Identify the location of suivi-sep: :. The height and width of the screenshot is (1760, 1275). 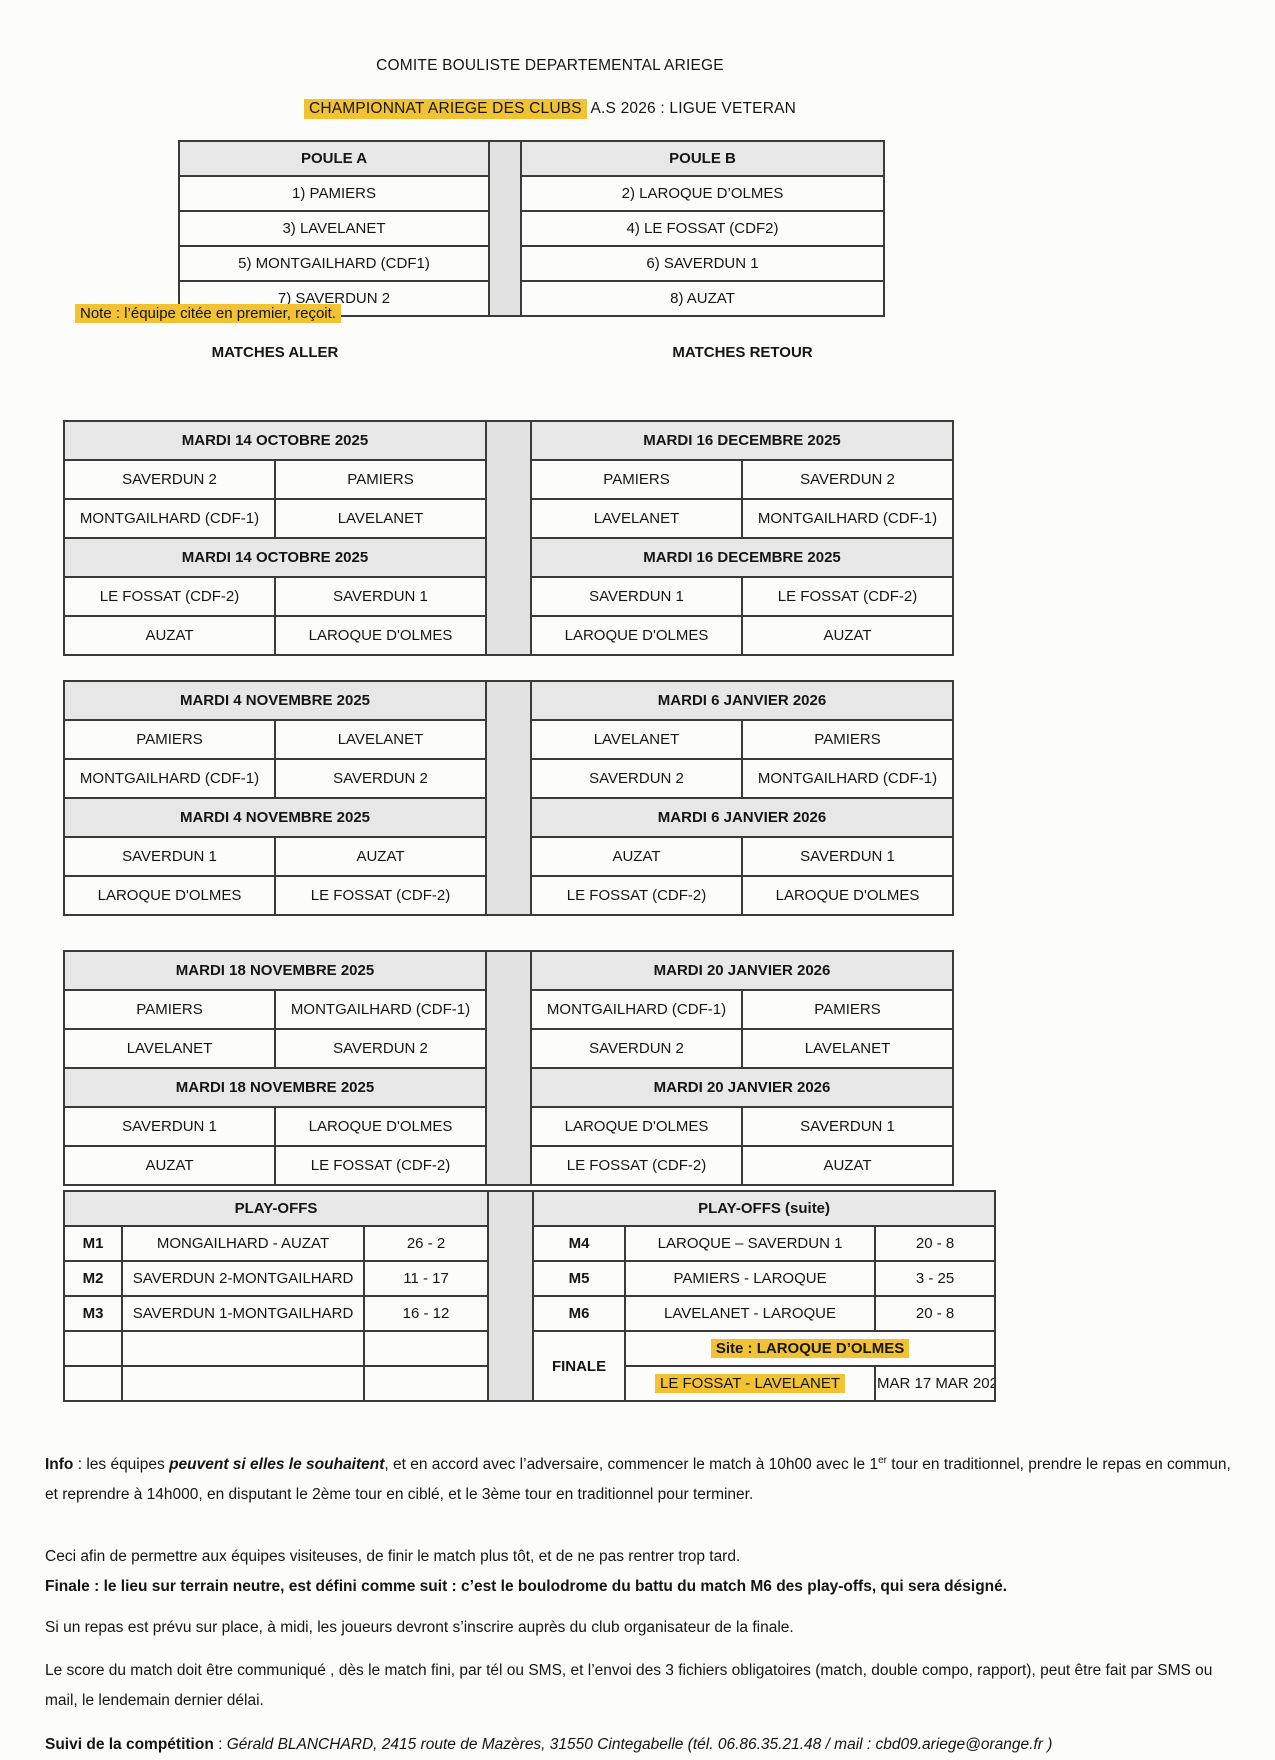
(220, 1745).